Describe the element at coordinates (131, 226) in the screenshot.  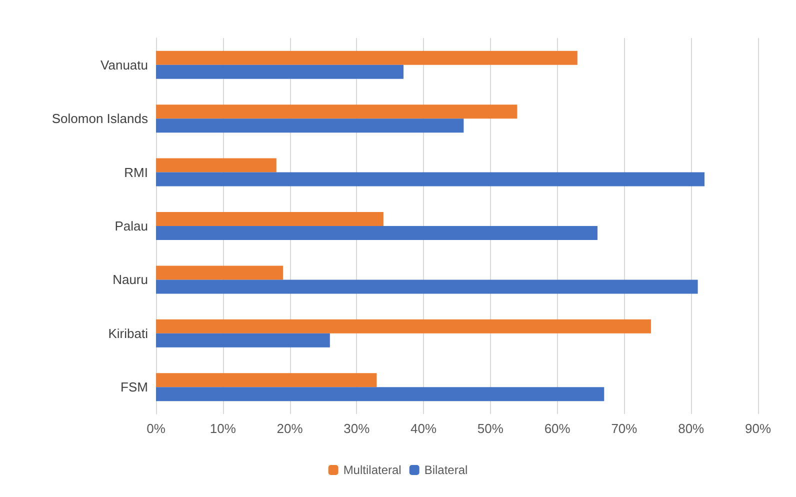
I see `y-tick-label: Palau` at that location.